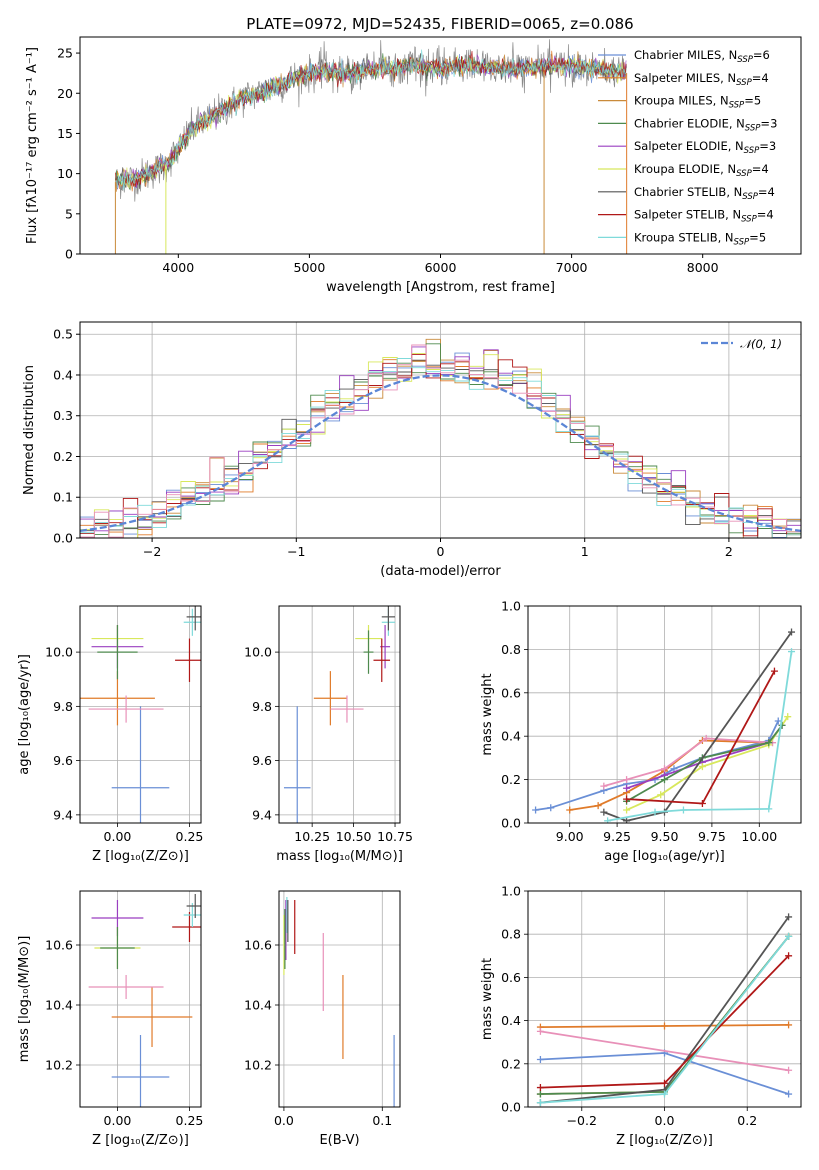 The width and height of the screenshot is (819, 1170). What do you see at coordinates (322, 1019) in the screenshot?
I see `mass-vs-ebv-panel: 0.0 0.1 10.2 10.4 10.6 E(B-V)` at bounding box center [322, 1019].